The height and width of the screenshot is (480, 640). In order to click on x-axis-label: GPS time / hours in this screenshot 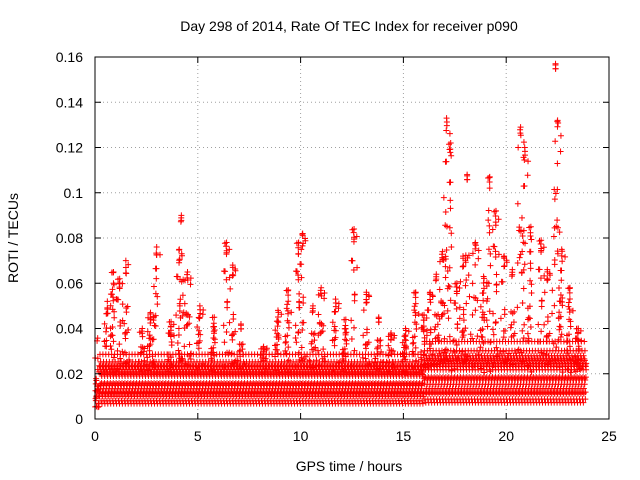, I will do `click(349, 466)`.